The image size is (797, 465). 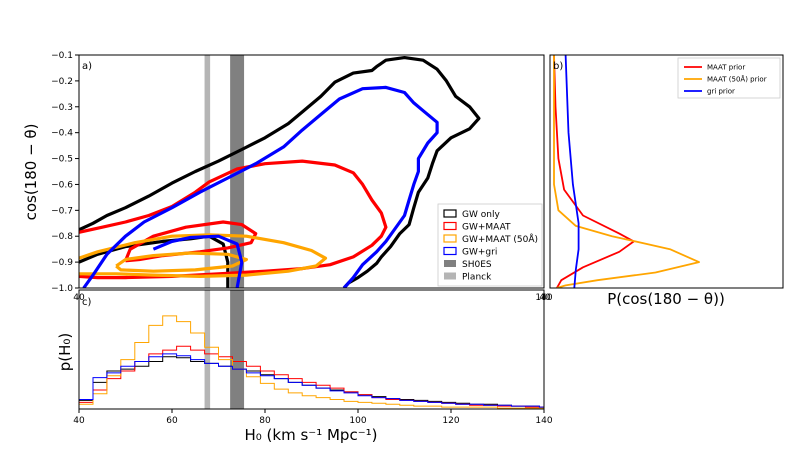 What do you see at coordinates (500, 239) in the screenshot?
I see `legend-a-label: GW+MAAT (50Å)` at bounding box center [500, 239].